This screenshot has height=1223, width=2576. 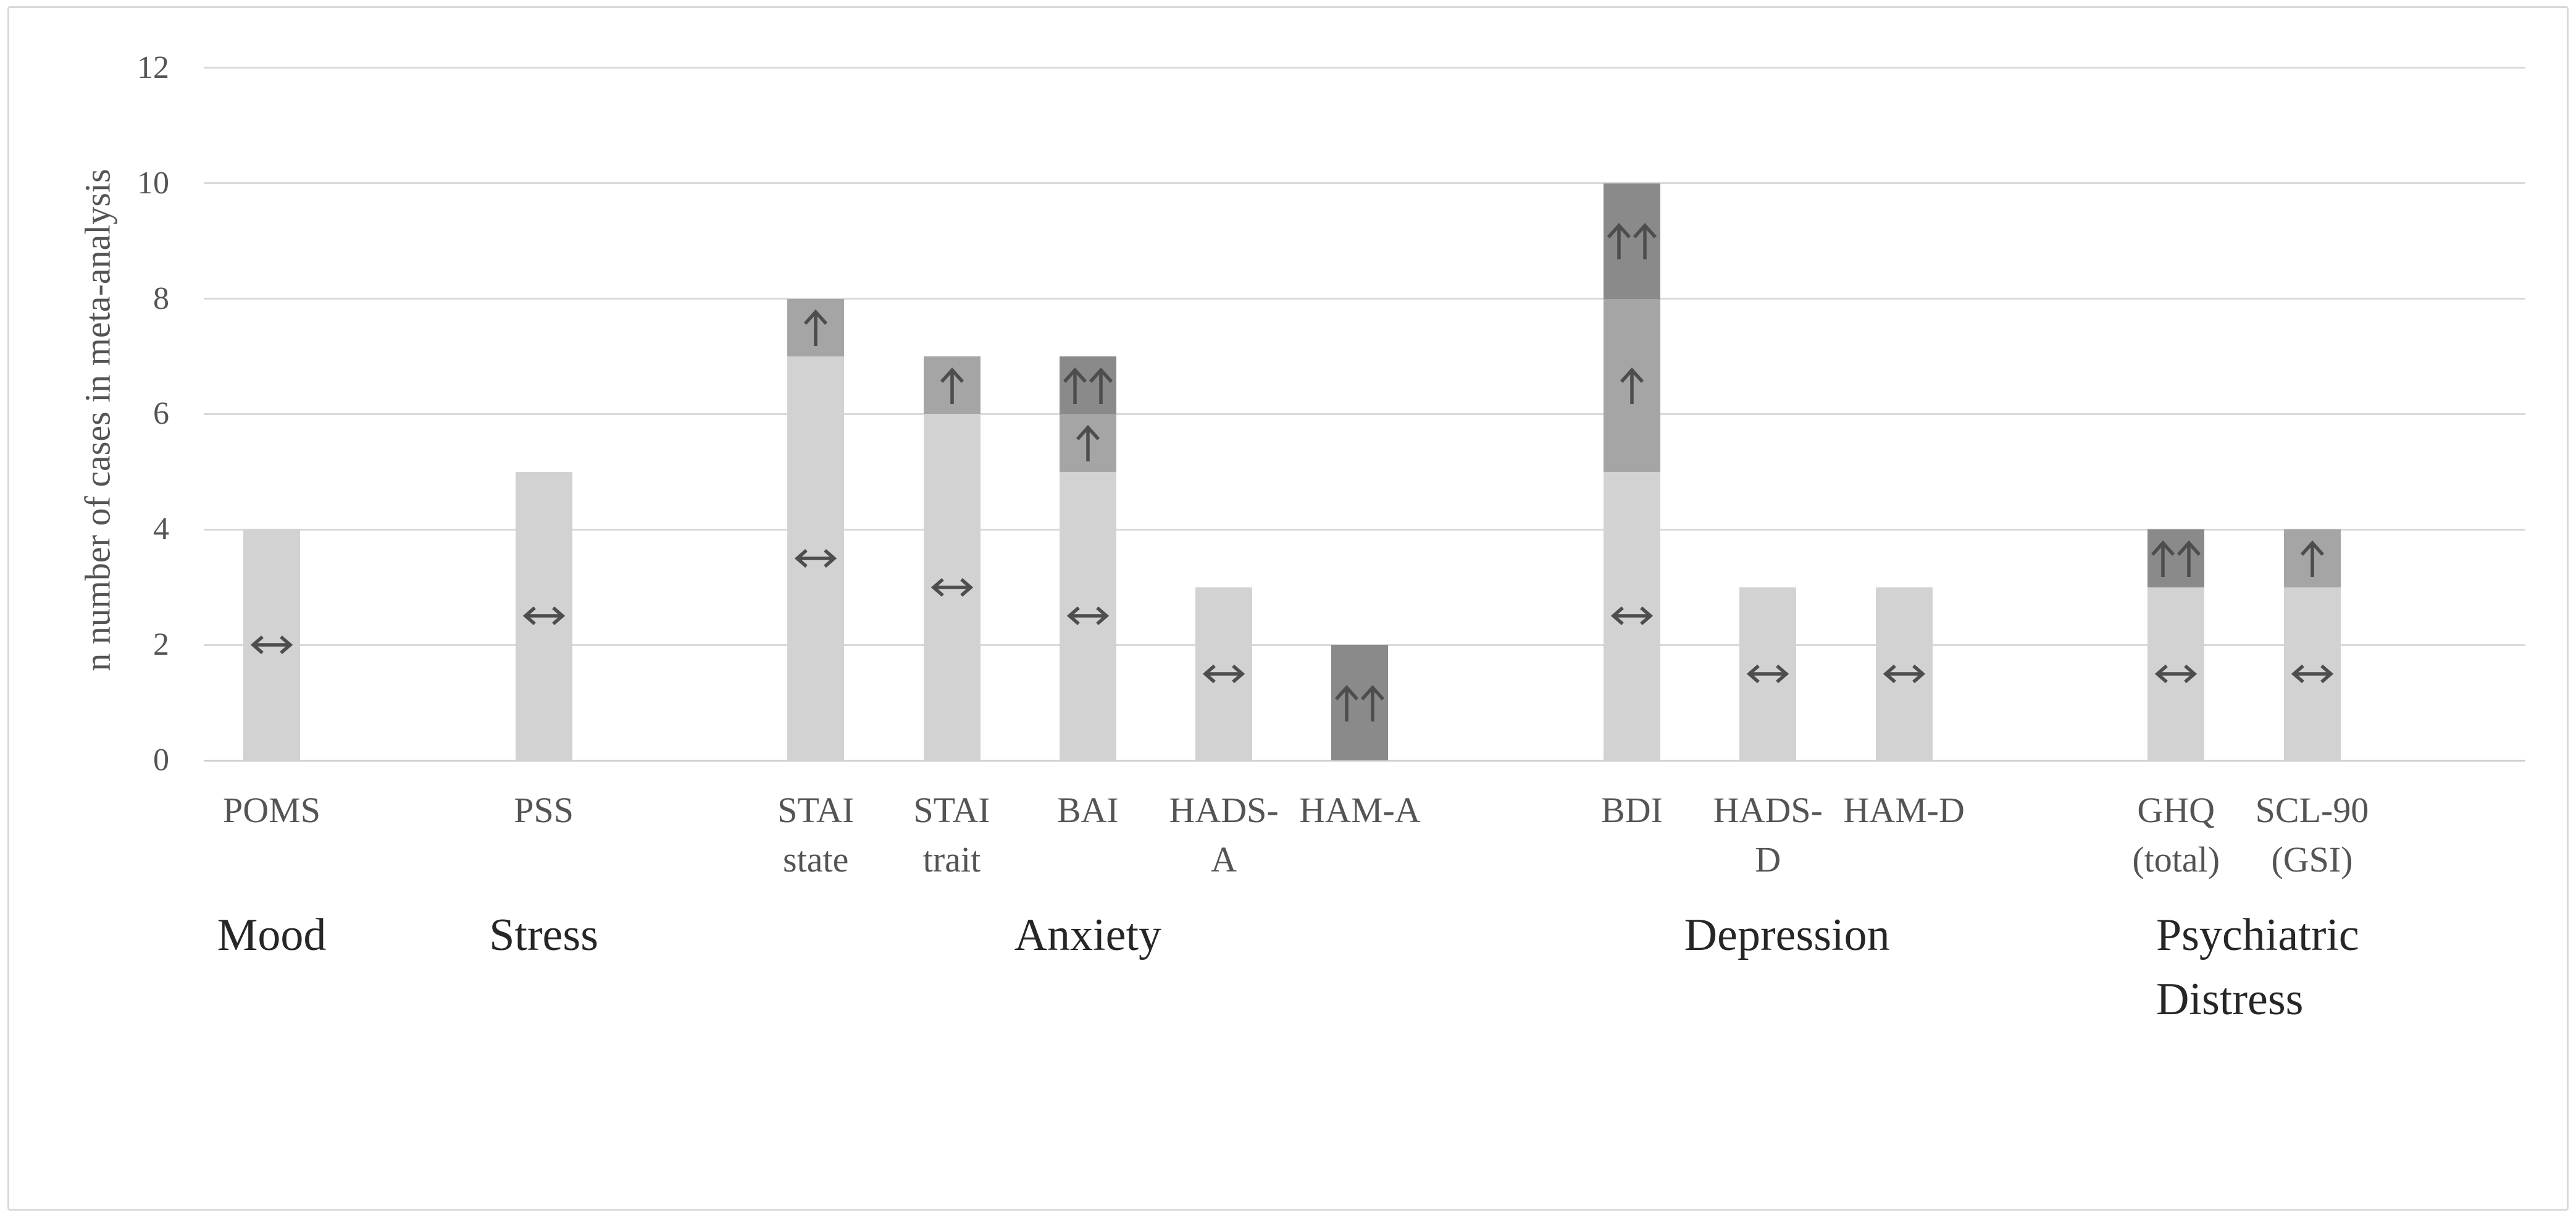 I want to click on group-label-line: Anxiety, so click(x=1087, y=935).